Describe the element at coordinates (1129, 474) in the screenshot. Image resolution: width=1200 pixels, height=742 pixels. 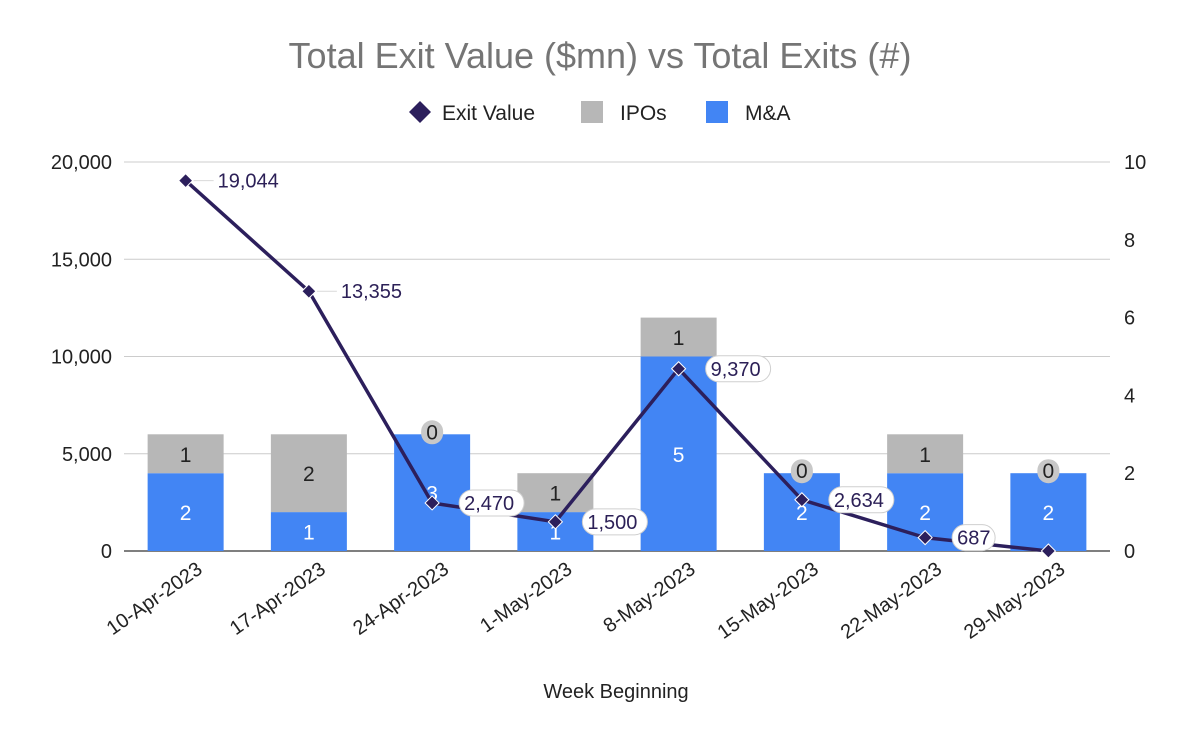
I see `right-tick-label: 2` at that location.